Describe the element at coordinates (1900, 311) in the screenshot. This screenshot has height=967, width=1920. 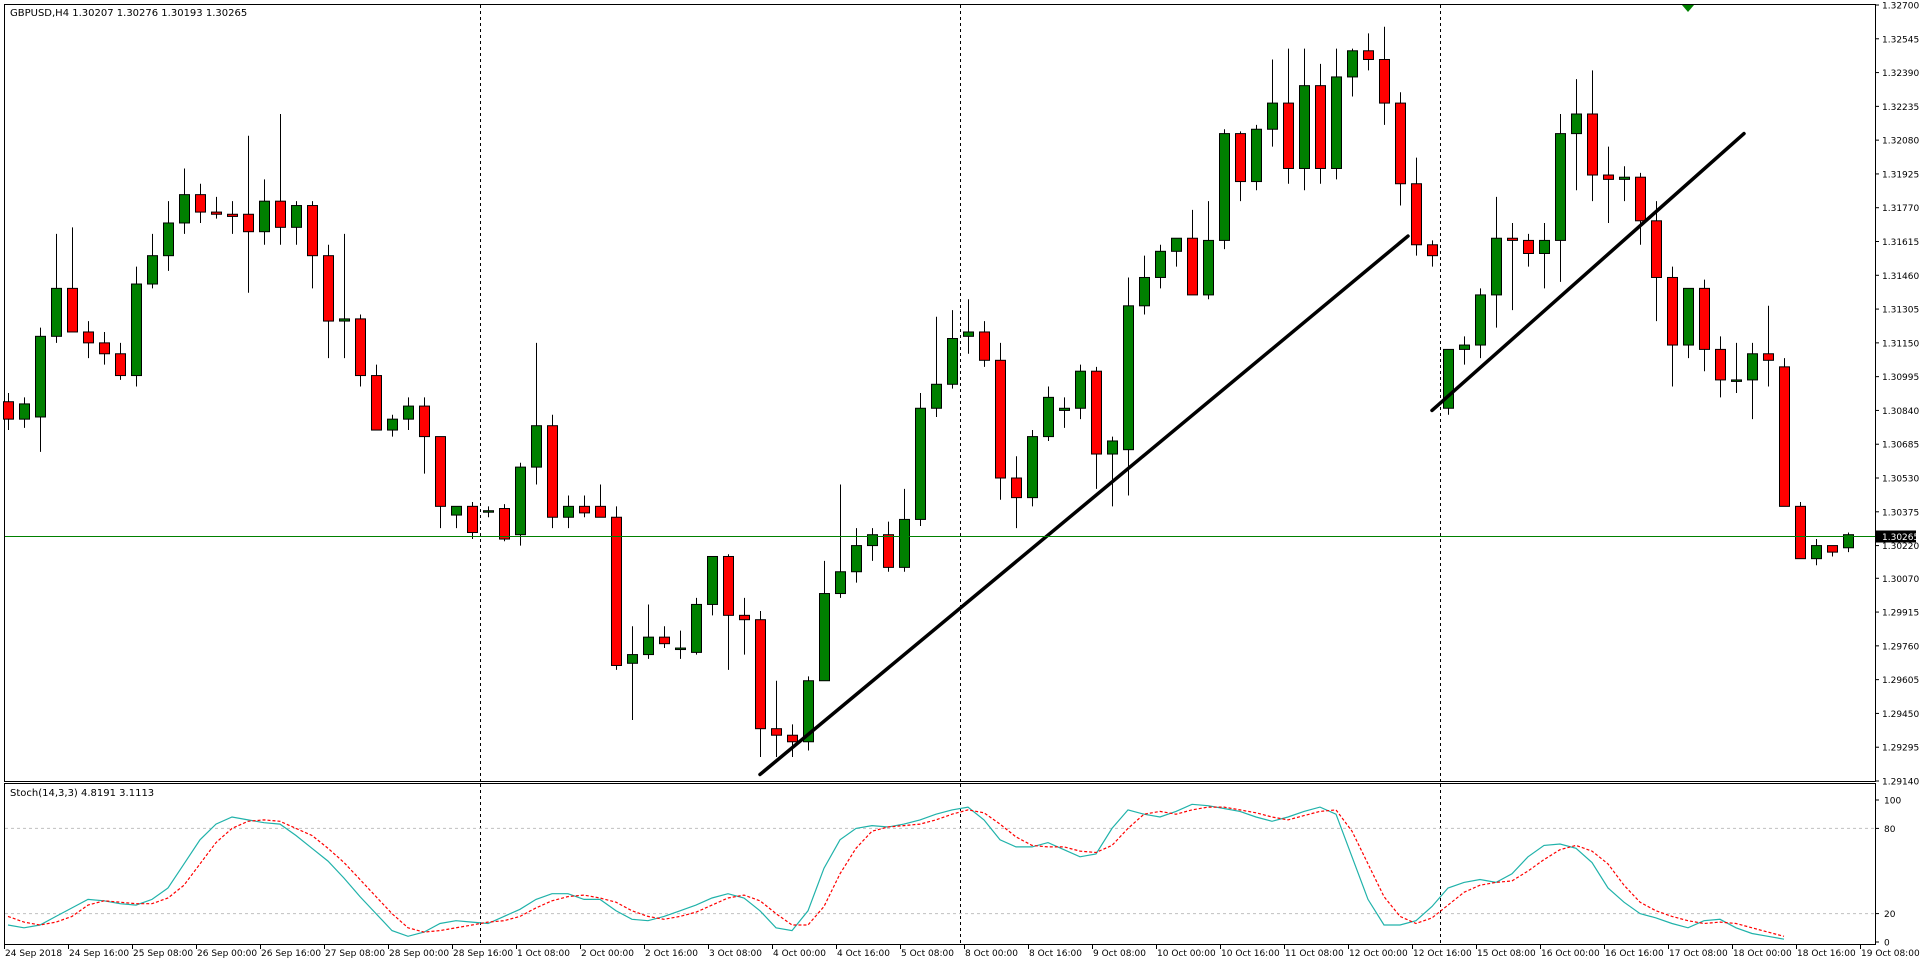
I see `price-tick-label: 1.31305` at that location.